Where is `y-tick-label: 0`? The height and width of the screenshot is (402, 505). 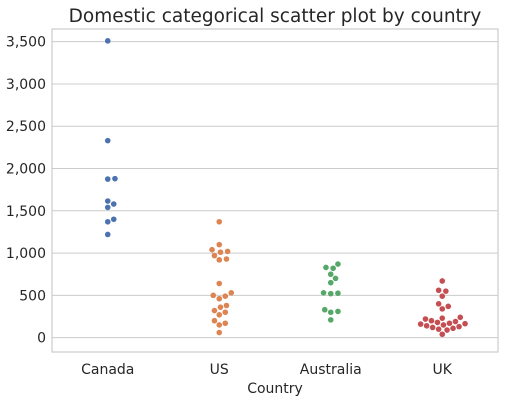 y-tick-label: 0 is located at coordinates (41, 339).